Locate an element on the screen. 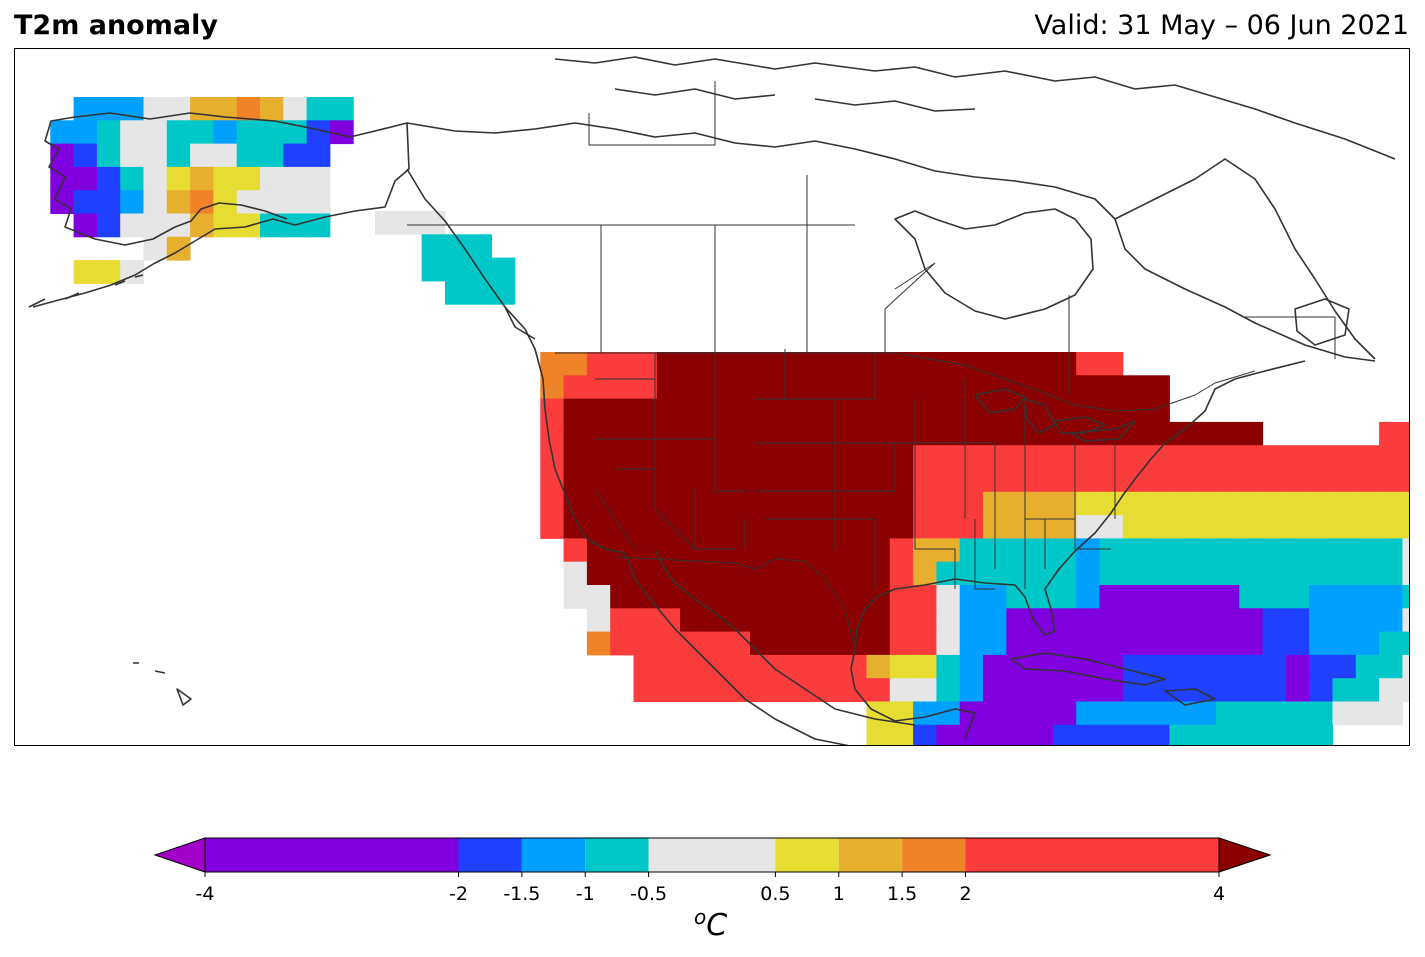 The image size is (1425, 957). us-west-coast is located at coordinates (565, 430).